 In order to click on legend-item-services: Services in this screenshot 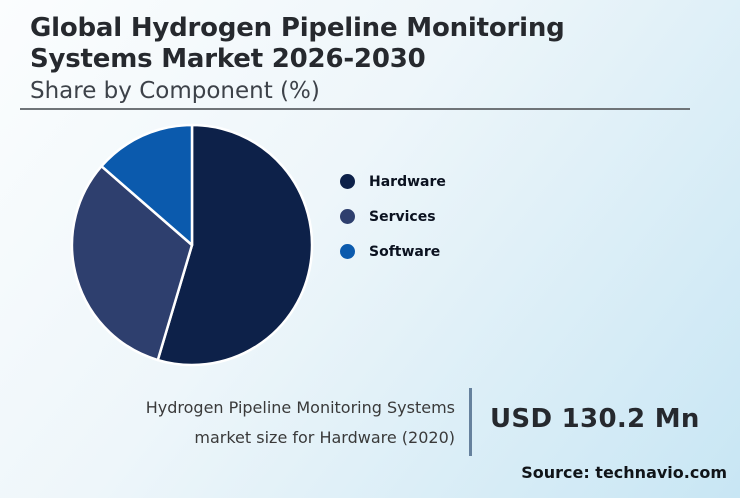, I will do `click(393, 216)`.